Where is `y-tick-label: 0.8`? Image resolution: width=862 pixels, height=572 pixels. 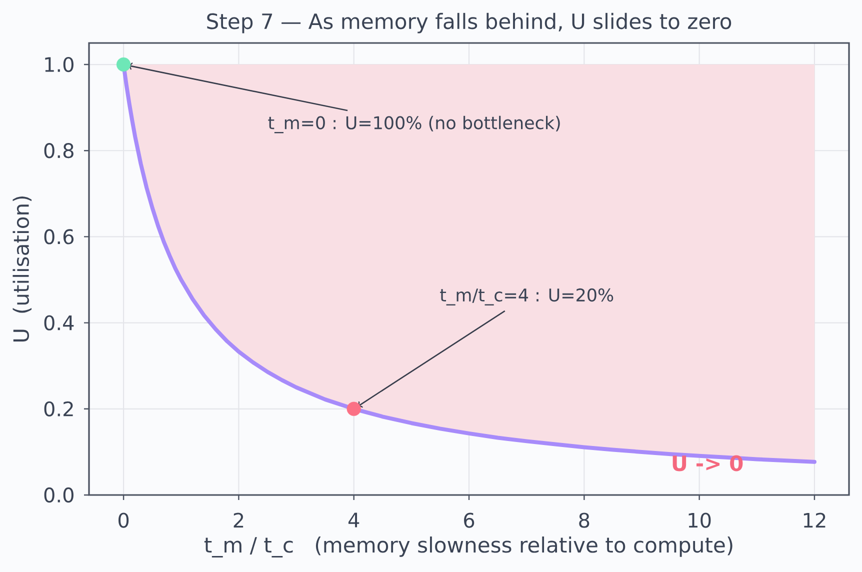 y-tick-label: 0.8 is located at coordinates (59, 150).